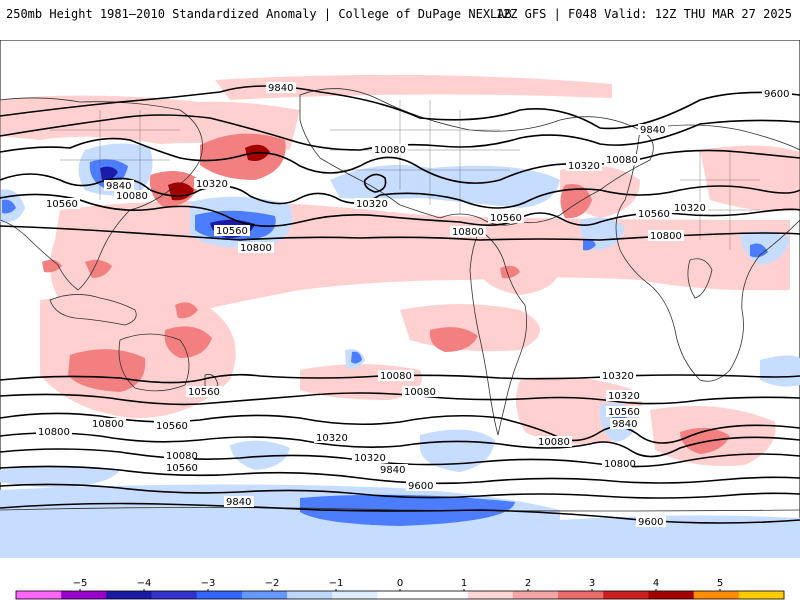 This screenshot has height=600, width=800. Describe the element at coordinates (720, 583) in the screenshot. I see `color-scale-tick-label: 5` at that location.